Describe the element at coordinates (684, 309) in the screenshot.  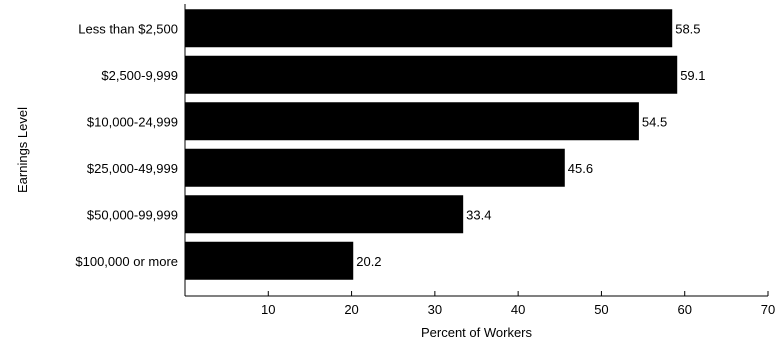
I see `x-tick-label: 60` at that location.